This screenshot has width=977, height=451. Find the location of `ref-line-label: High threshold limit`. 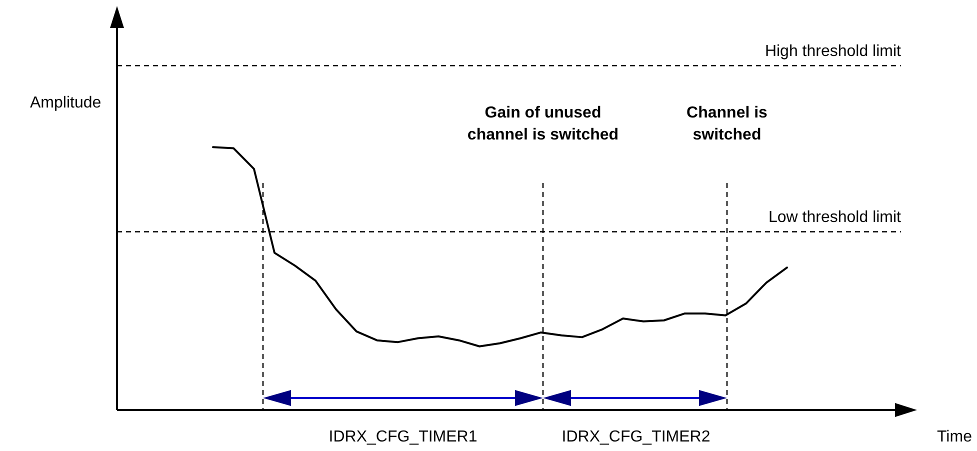

ref-line-label: High threshold limit is located at coordinates (833, 51).